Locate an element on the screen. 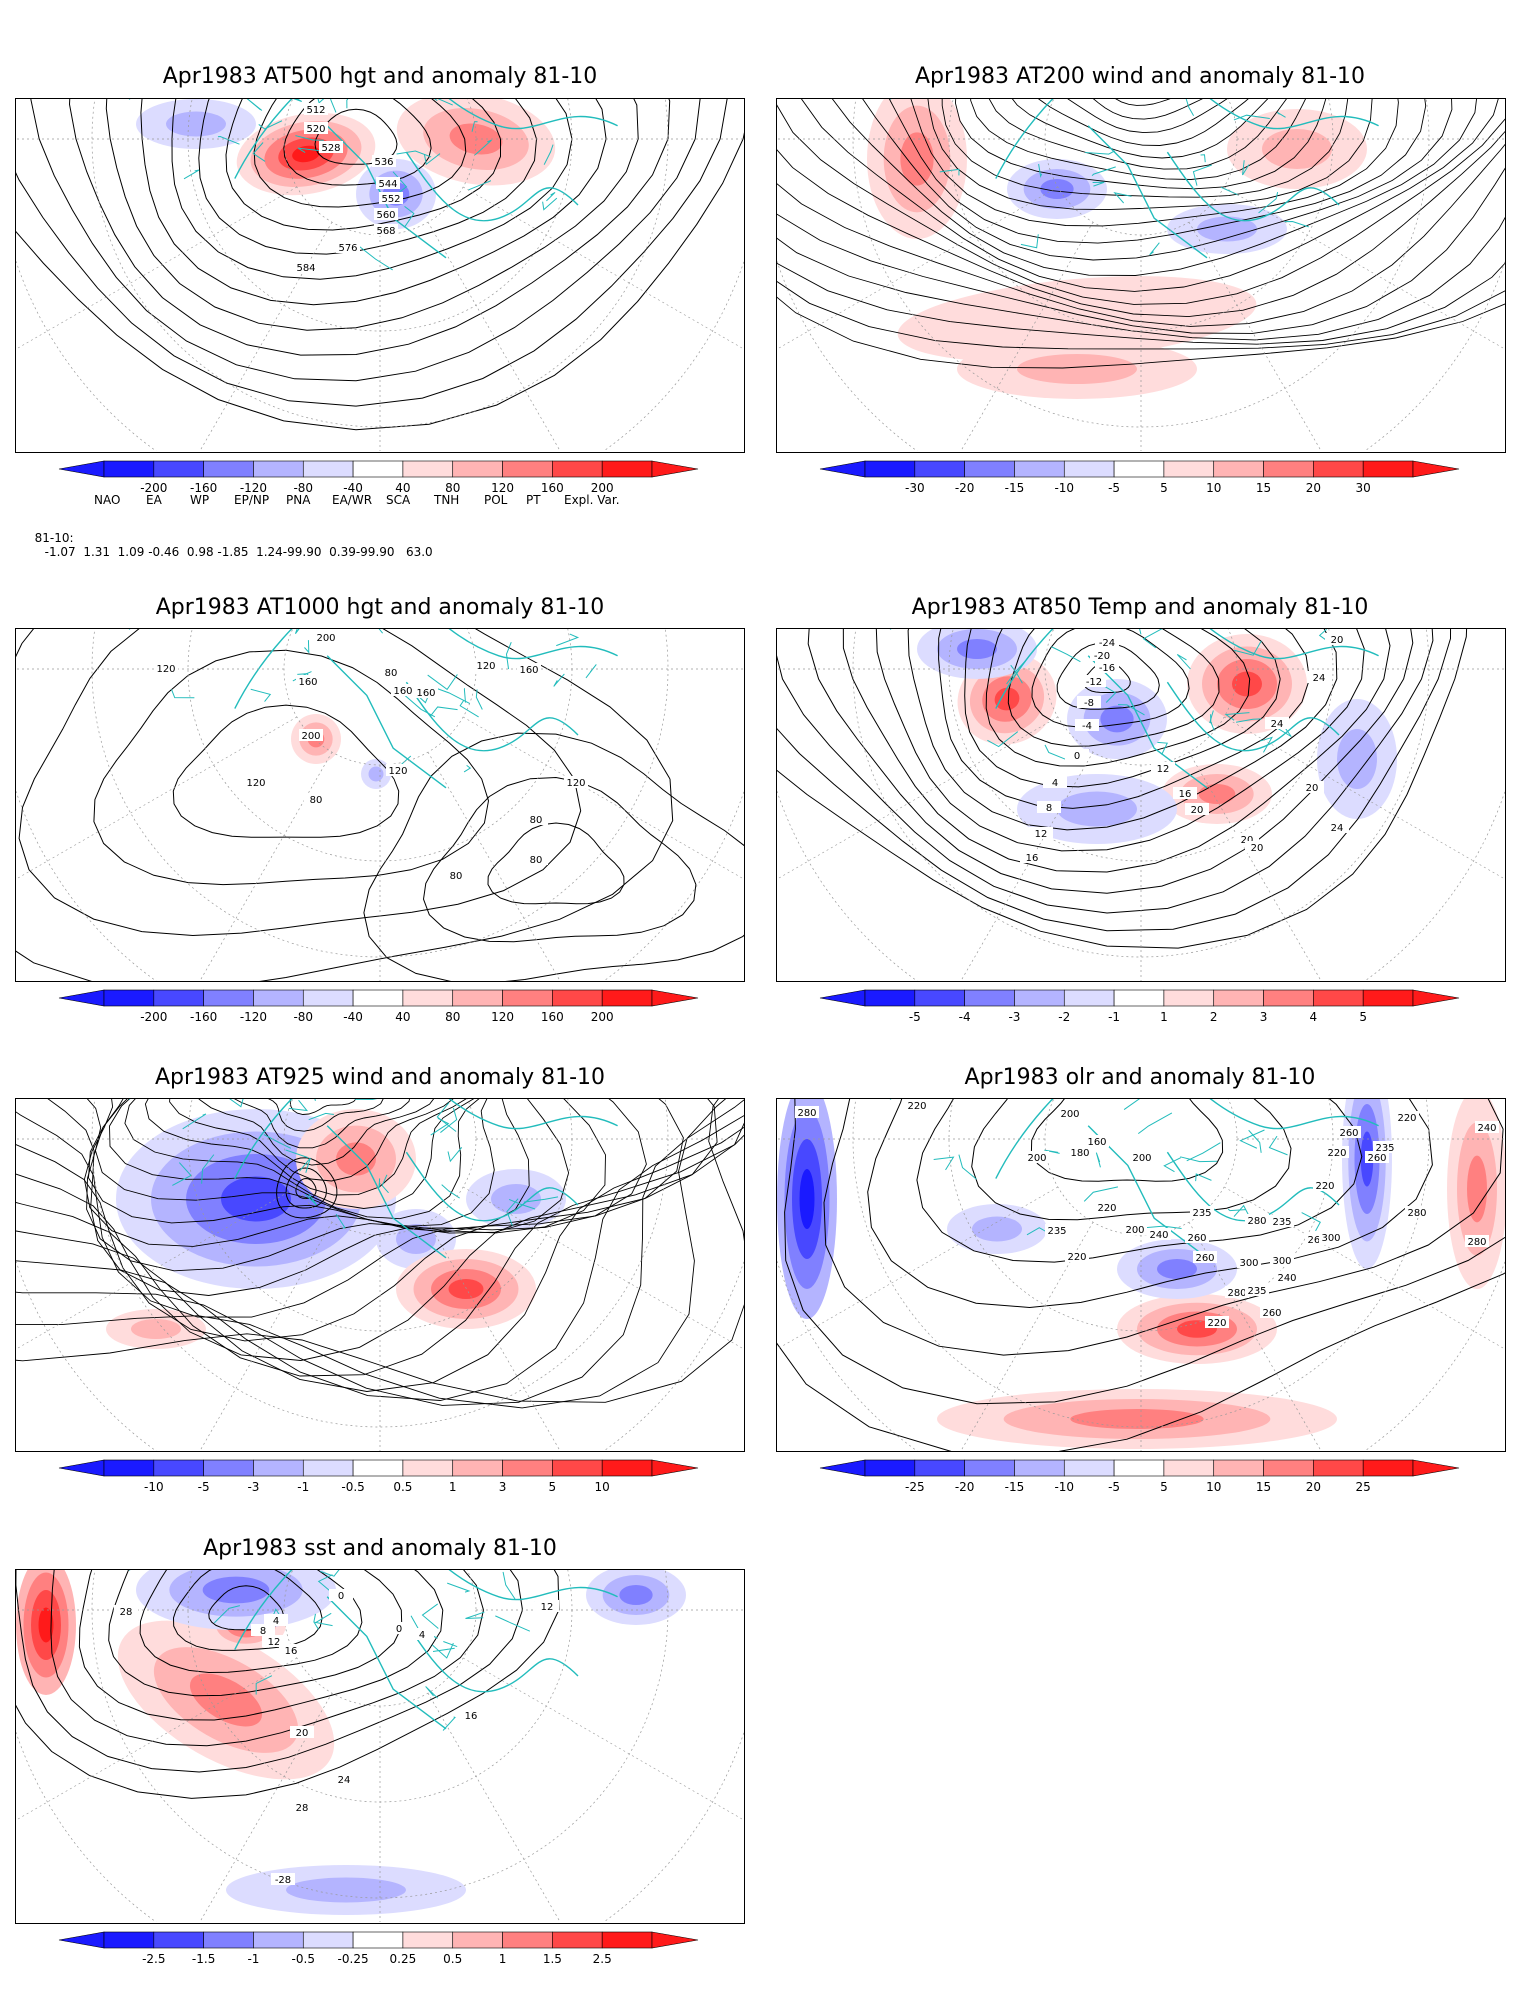 The height and width of the screenshot is (2000, 1520). colorbar-svg: -200 -160 -120 -80 -40 40 80 120 160 200 is located at coordinates (378, 477).